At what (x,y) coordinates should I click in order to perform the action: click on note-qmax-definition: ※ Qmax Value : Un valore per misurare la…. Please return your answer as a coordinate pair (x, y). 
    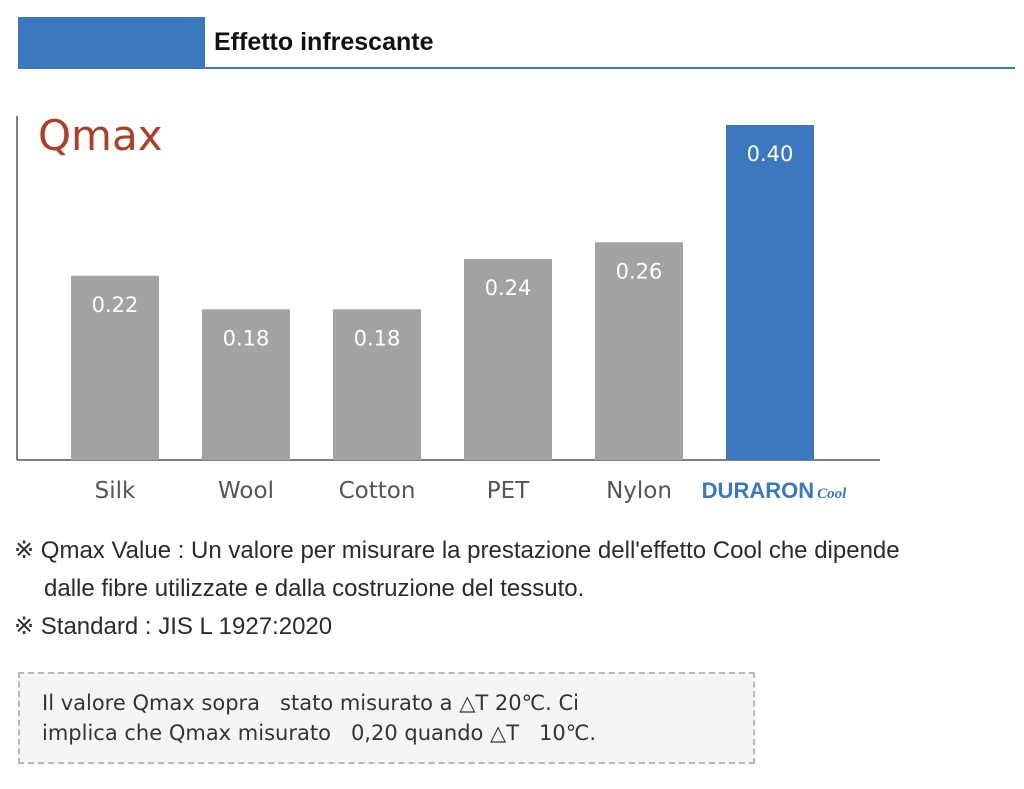
    Looking at the image, I should click on (457, 550).